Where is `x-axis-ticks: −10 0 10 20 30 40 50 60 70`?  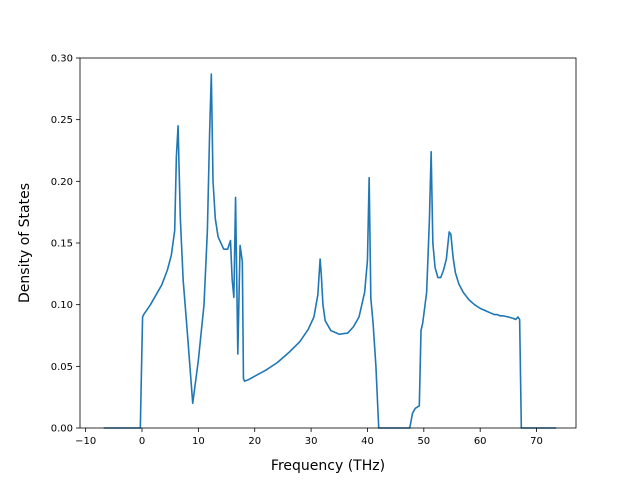
x-axis-ticks: −10 0 10 20 30 40 50 60 70 is located at coordinates (309, 437).